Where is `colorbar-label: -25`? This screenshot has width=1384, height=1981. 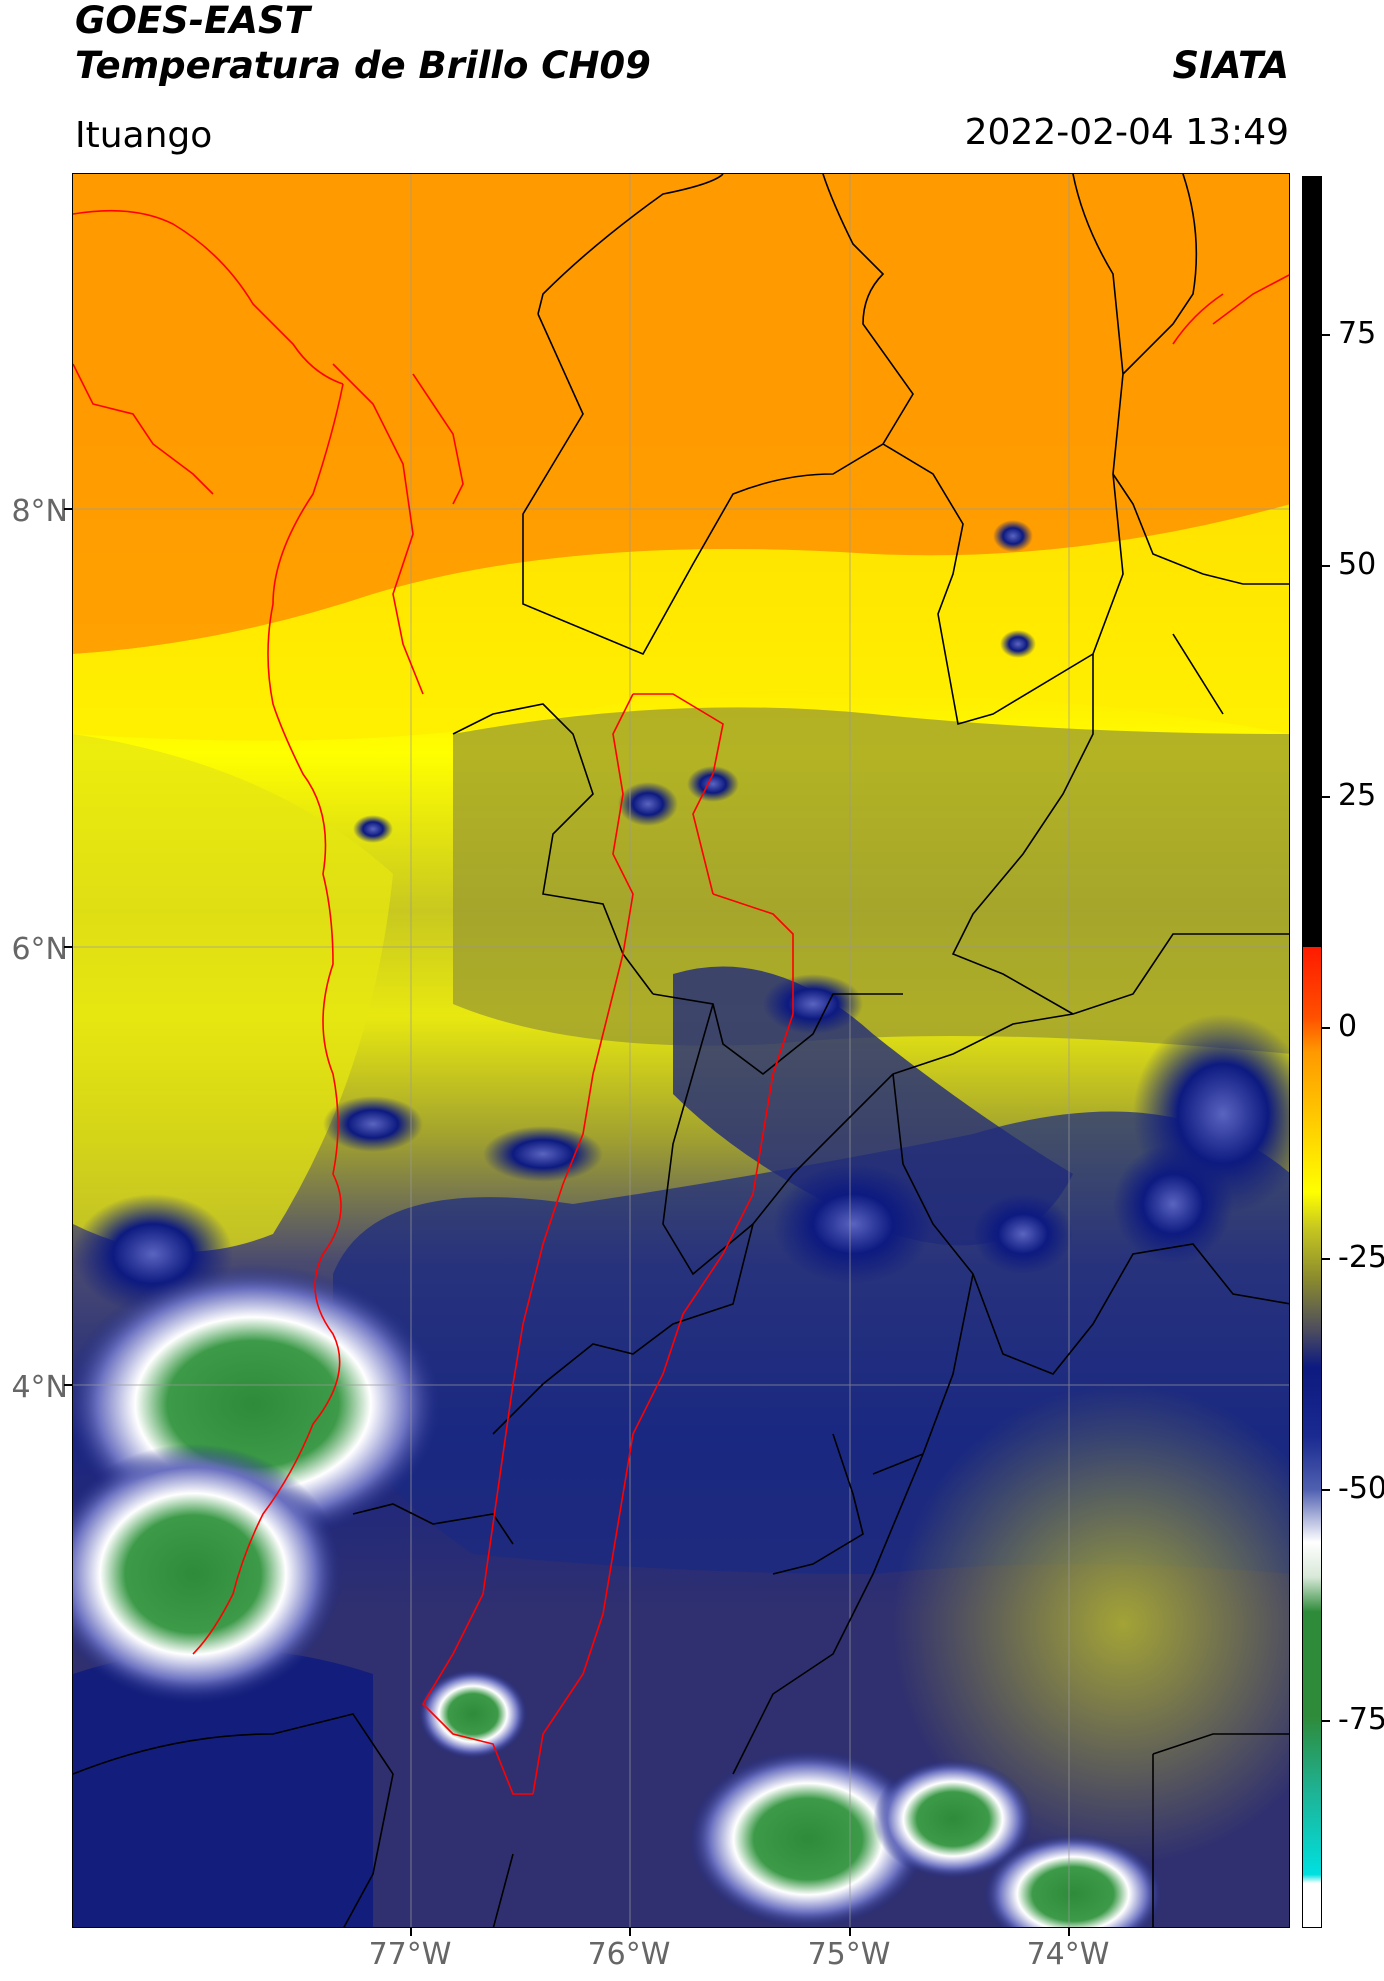
colorbar-label: -25 is located at coordinates (1361, 1257).